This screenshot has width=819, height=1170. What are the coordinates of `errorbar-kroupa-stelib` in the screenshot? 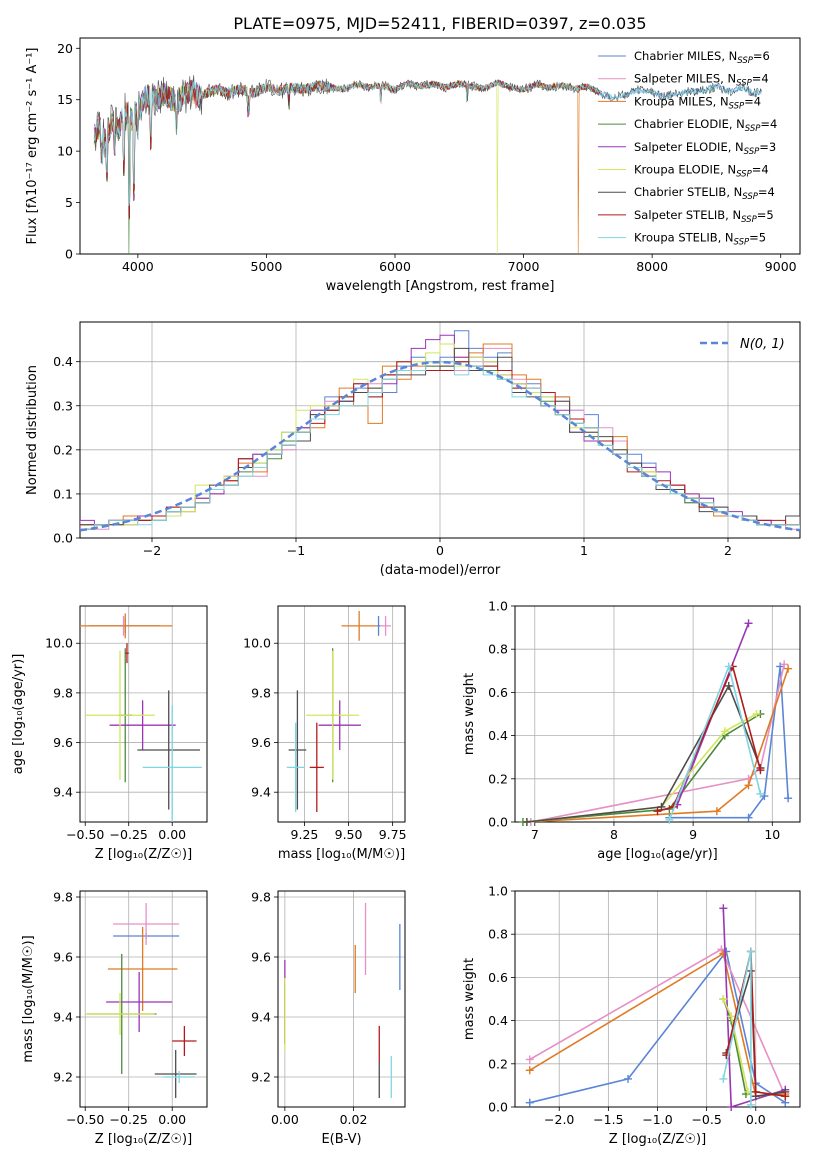 It's located at (295, 767).